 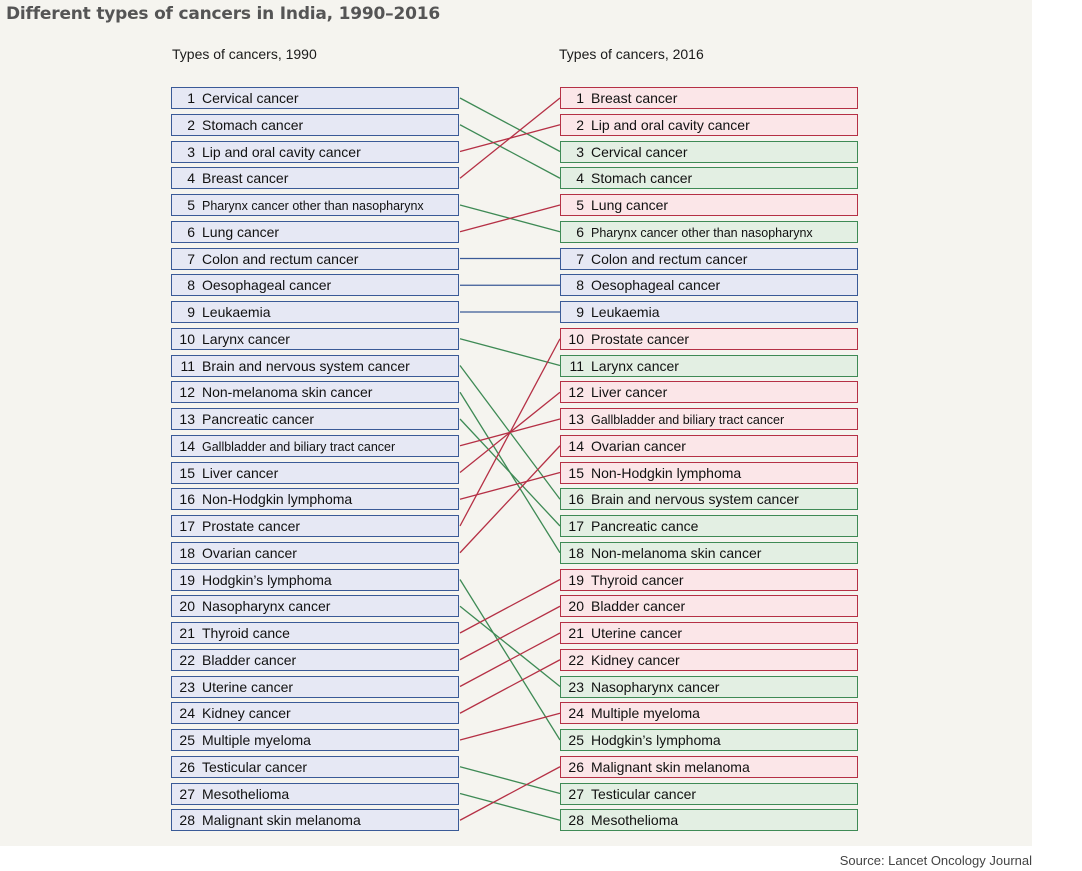 What do you see at coordinates (187, 419) in the screenshot?
I see `rank-number: 13` at bounding box center [187, 419].